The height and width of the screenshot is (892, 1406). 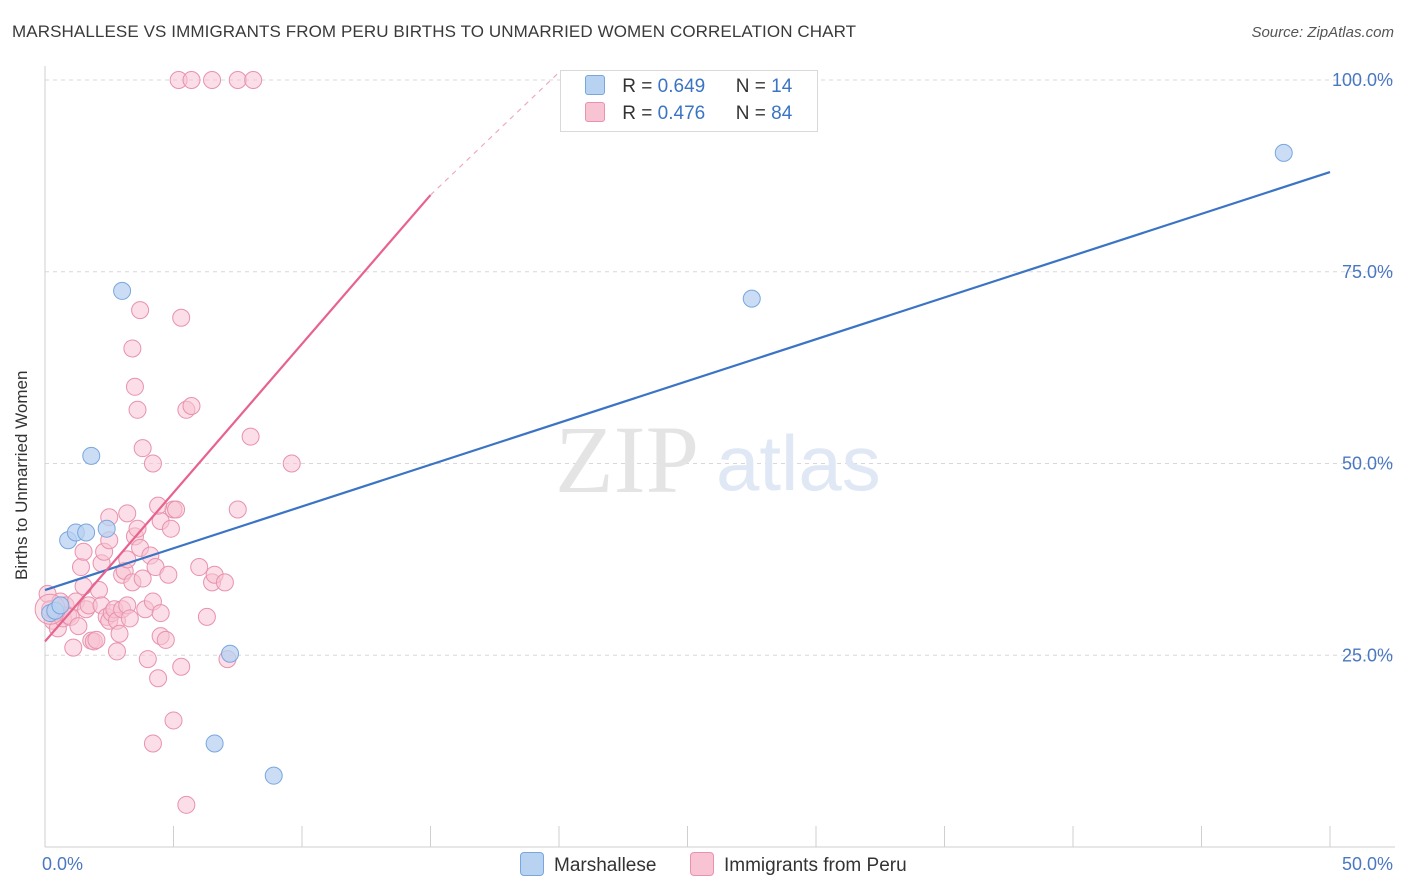 I want to click on series-label-marshallese: Marshallese, so click(x=605, y=865).